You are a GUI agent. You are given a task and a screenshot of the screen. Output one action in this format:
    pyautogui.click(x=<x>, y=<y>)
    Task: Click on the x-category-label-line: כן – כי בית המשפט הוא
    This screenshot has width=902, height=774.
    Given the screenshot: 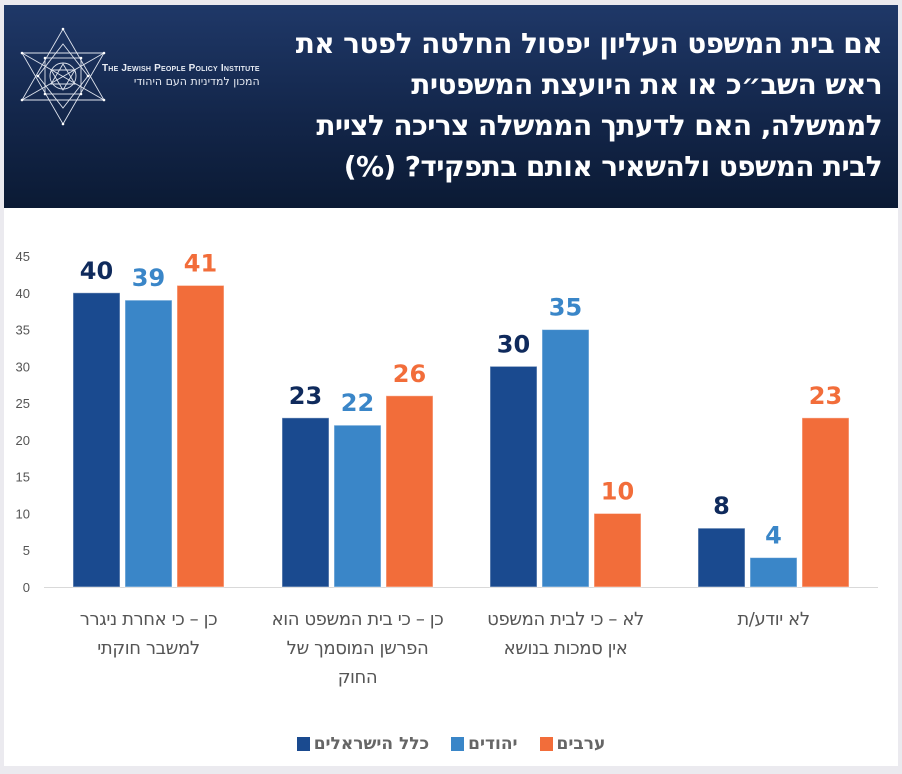 What is the action you would take?
    pyautogui.click(x=357, y=619)
    